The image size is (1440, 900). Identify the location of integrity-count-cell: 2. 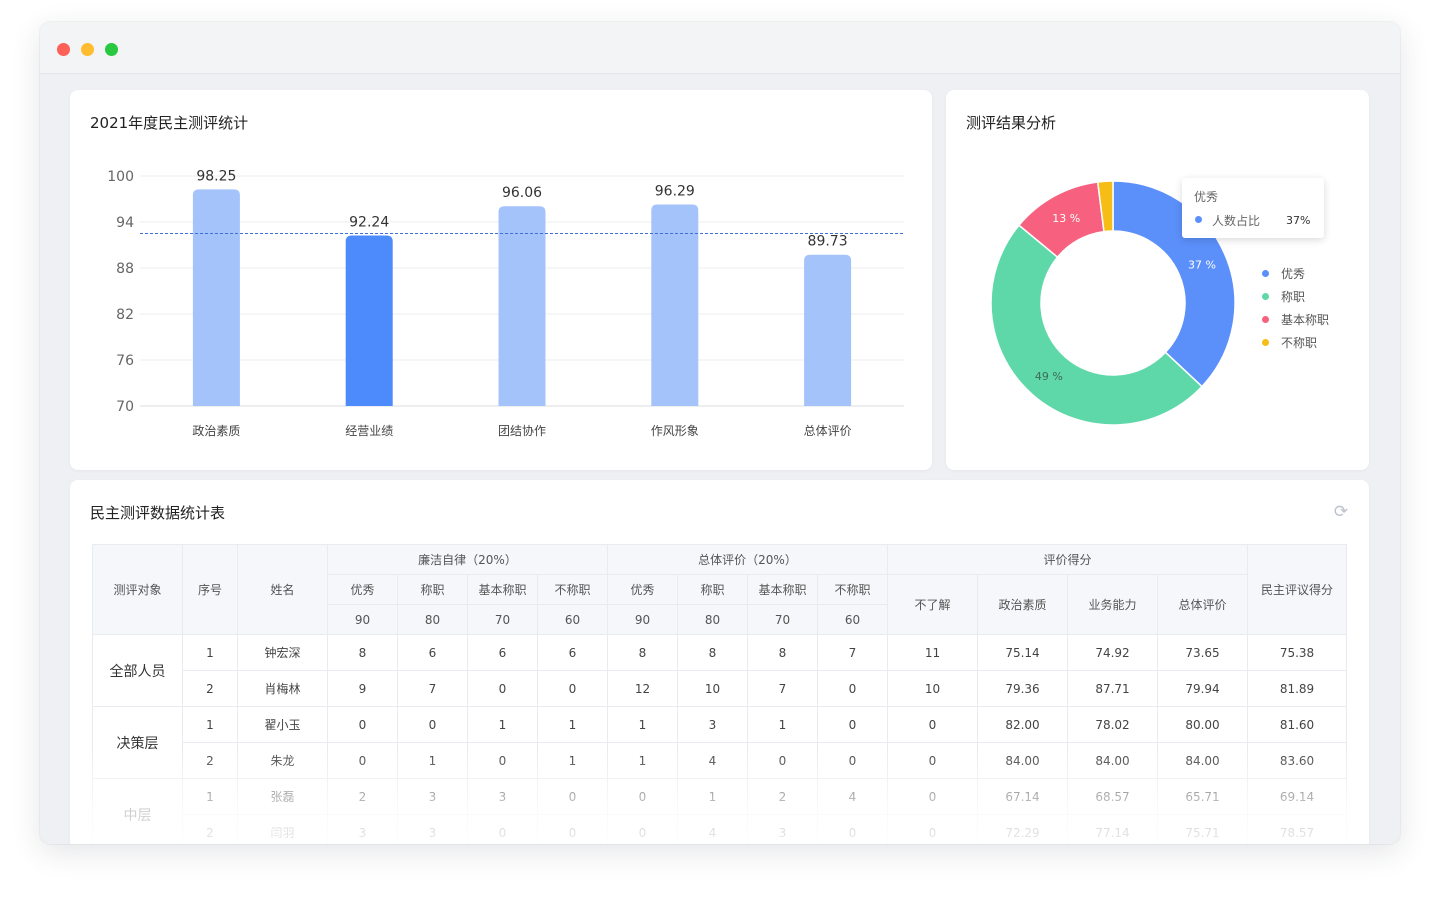
(362, 796).